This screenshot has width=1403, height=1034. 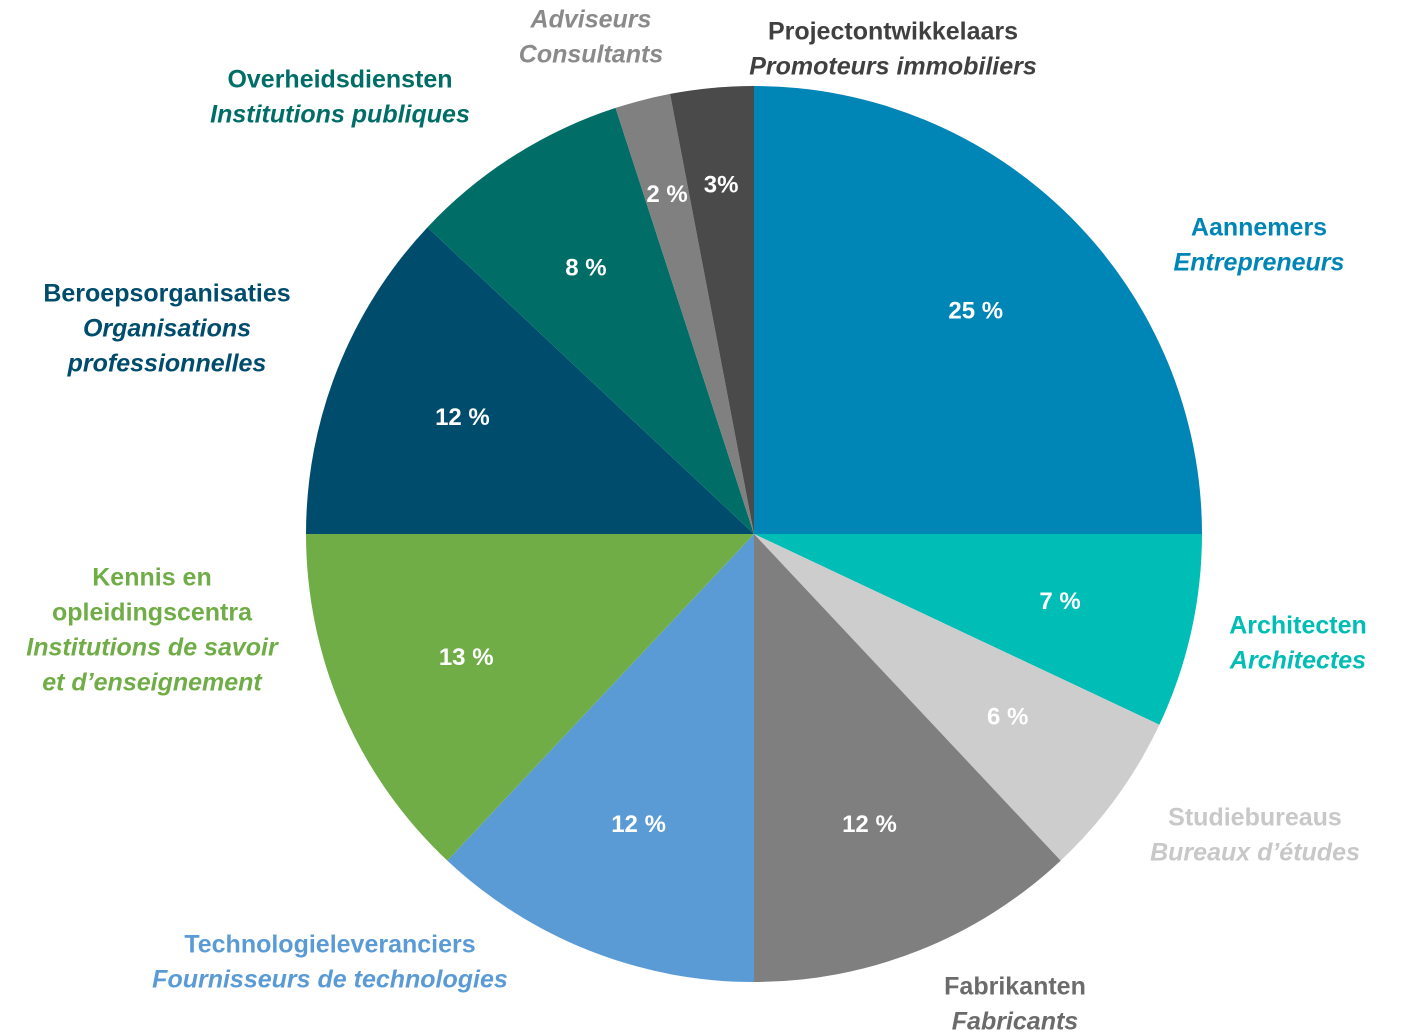 I want to click on category-label: Architecten, so click(x=1298, y=626).